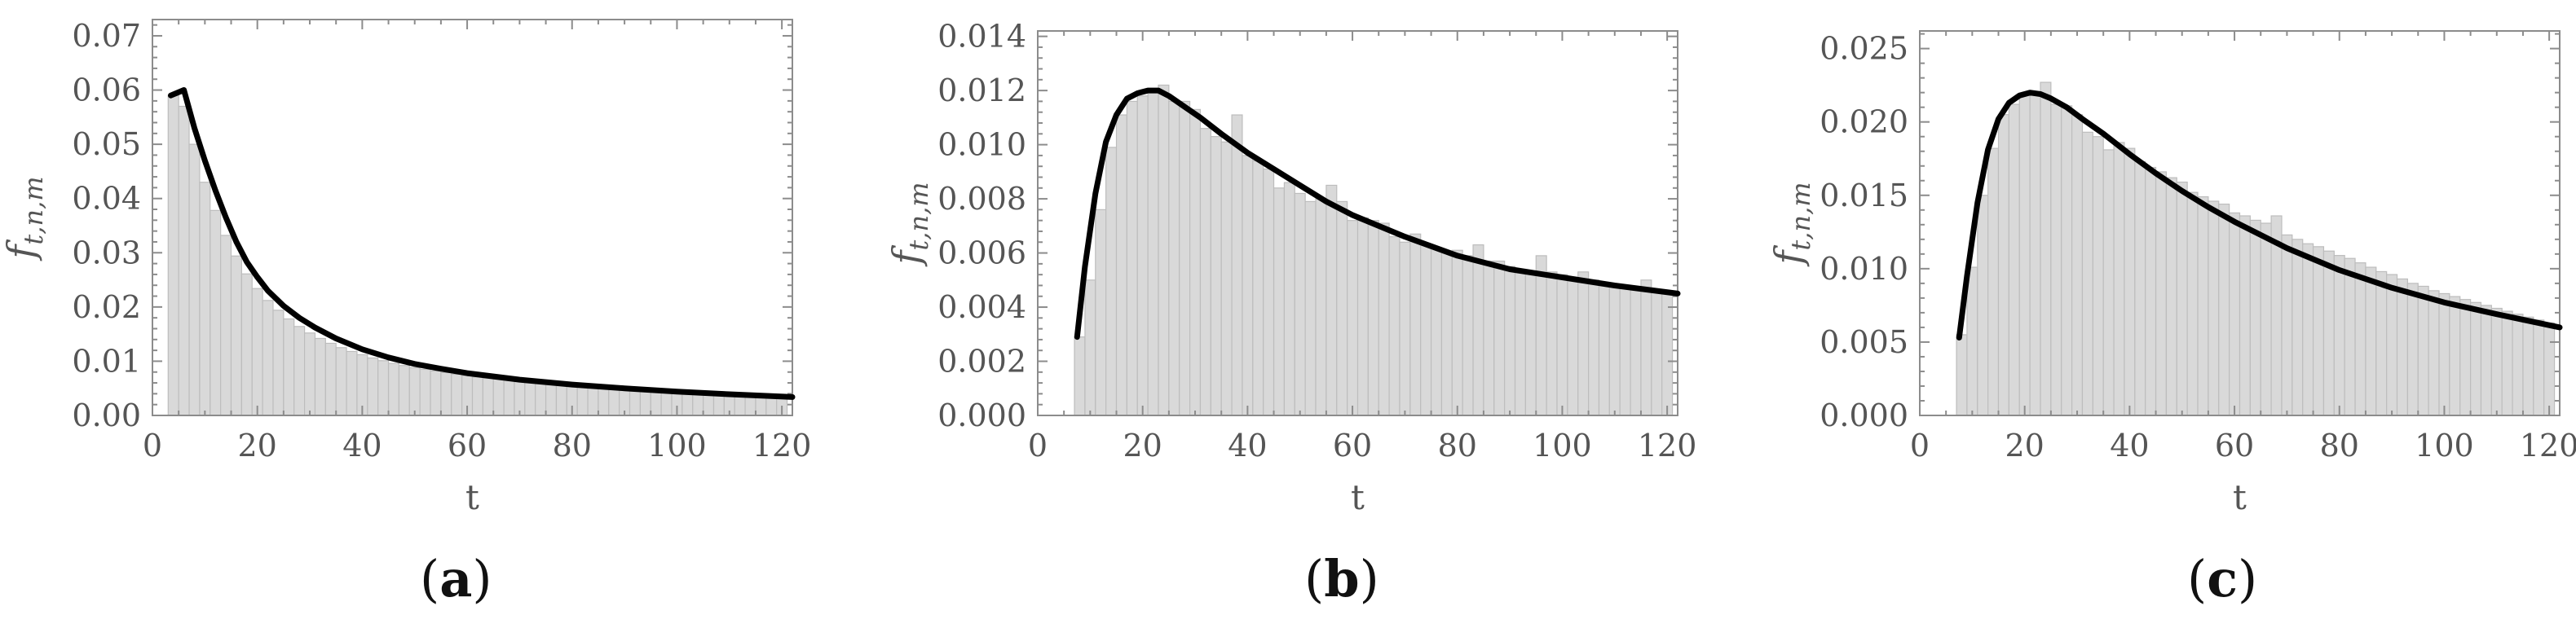  Describe the element at coordinates (1864, 342) in the screenshot. I see `y-tick-label: 0.005` at that location.